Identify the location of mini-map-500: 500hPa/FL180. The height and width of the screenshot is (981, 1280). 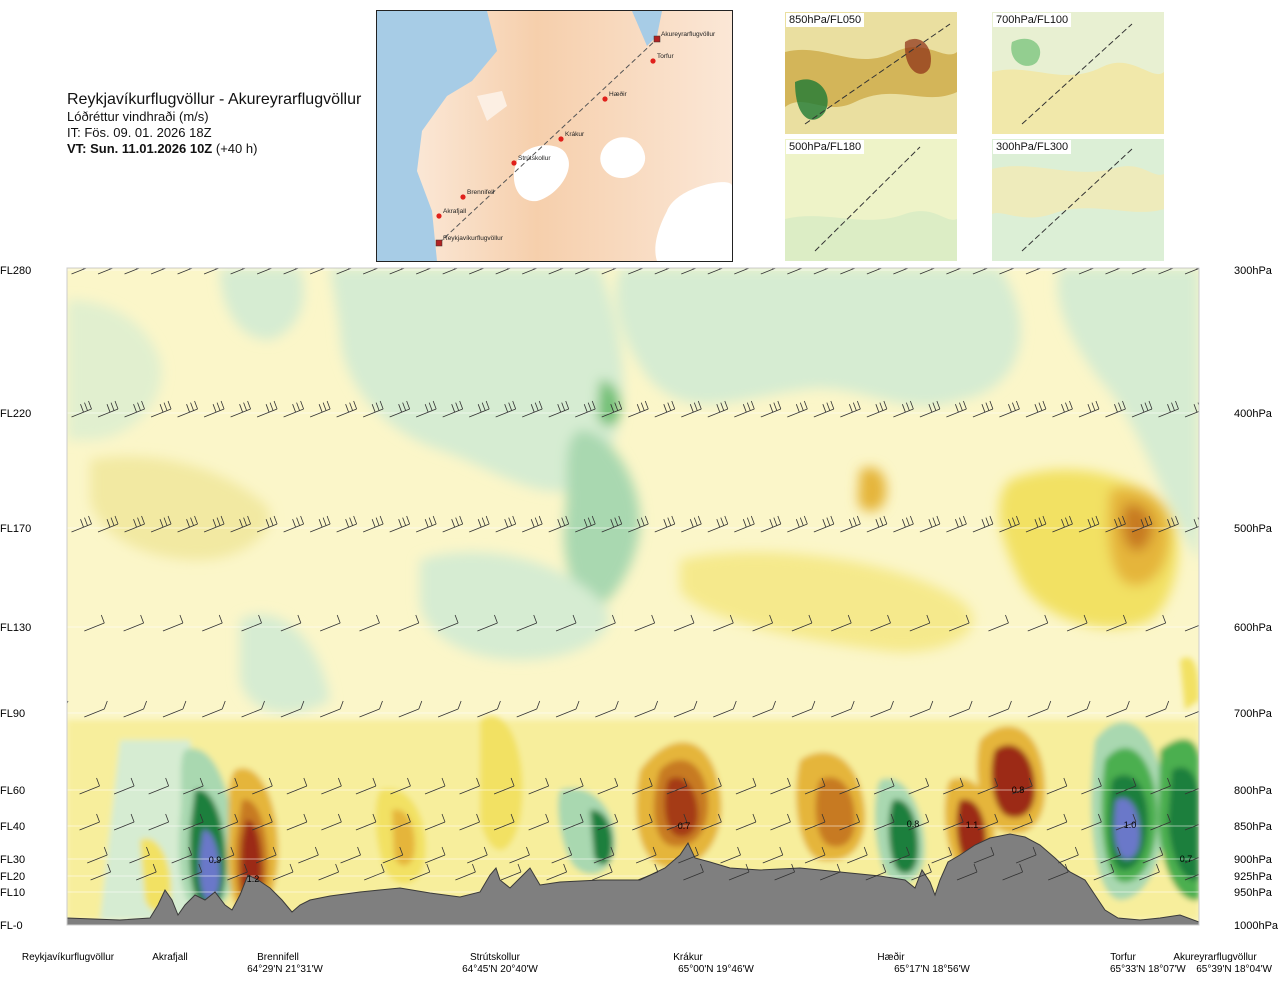
(871, 200).